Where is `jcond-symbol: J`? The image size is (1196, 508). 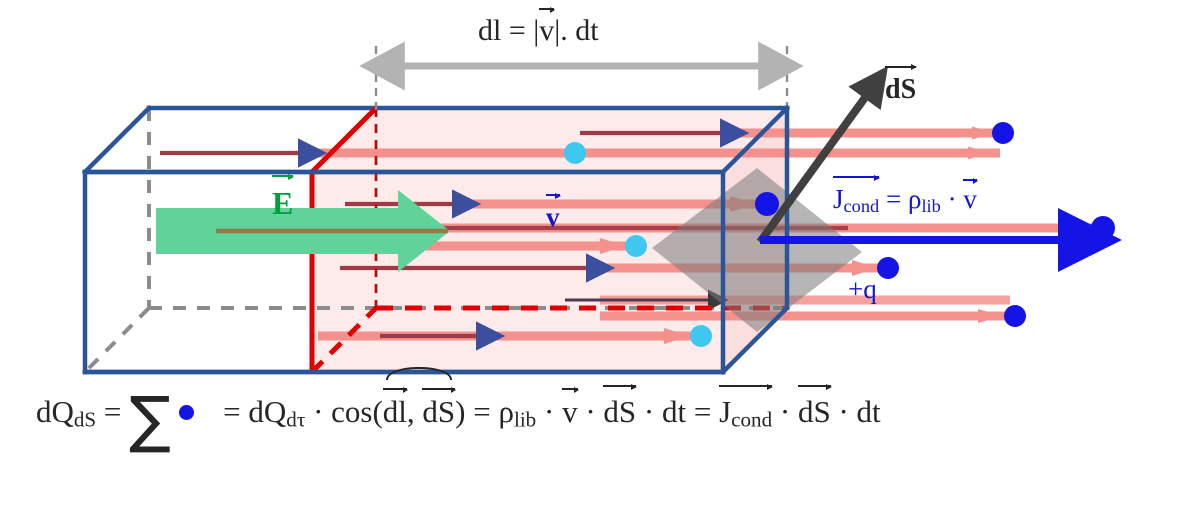
jcond-symbol: J is located at coordinates (838, 199).